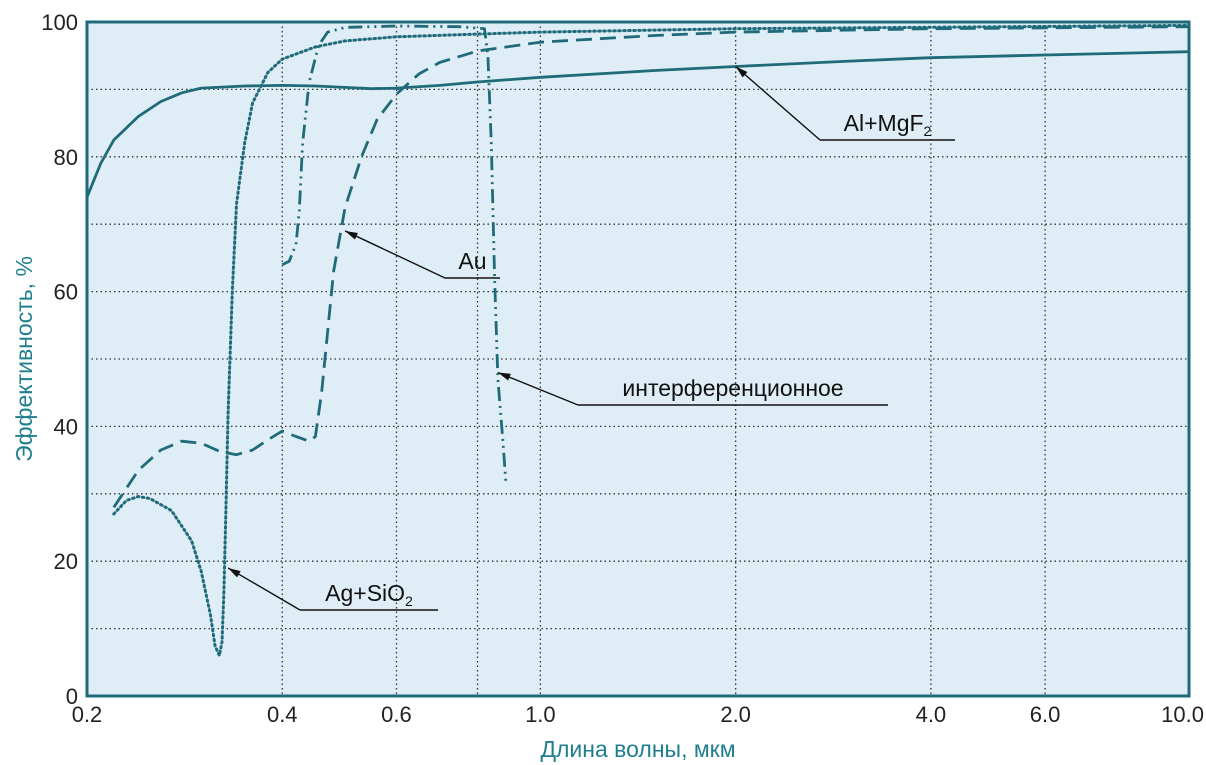 This screenshot has height=765, width=1206. Describe the element at coordinates (59, 22) in the screenshot. I see `y-tick-label: 100` at that location.